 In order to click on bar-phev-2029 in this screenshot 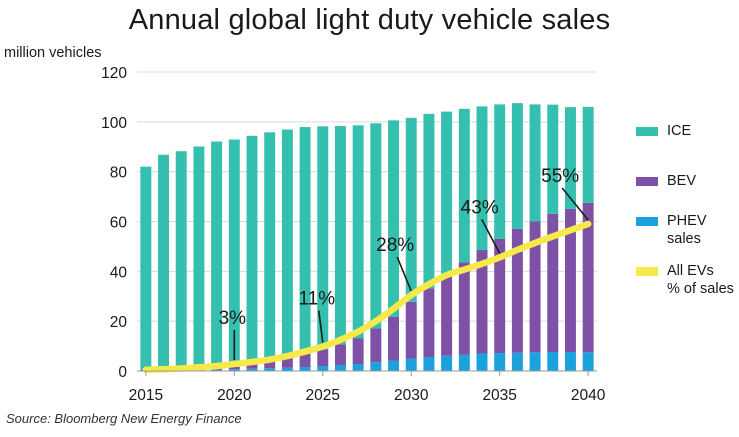, I will do `click(394, 365)`.